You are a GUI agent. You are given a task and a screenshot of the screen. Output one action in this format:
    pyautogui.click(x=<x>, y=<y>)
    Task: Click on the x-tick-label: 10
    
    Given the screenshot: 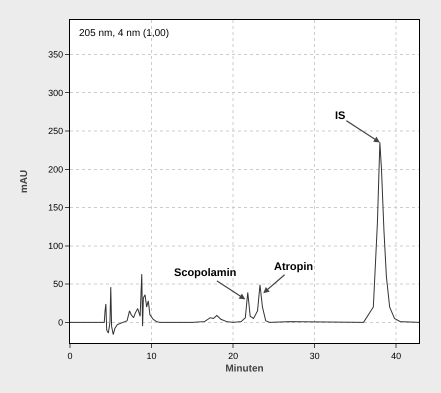 What is the action you would take?
    pyautogui.click(x=151, y=355)
    